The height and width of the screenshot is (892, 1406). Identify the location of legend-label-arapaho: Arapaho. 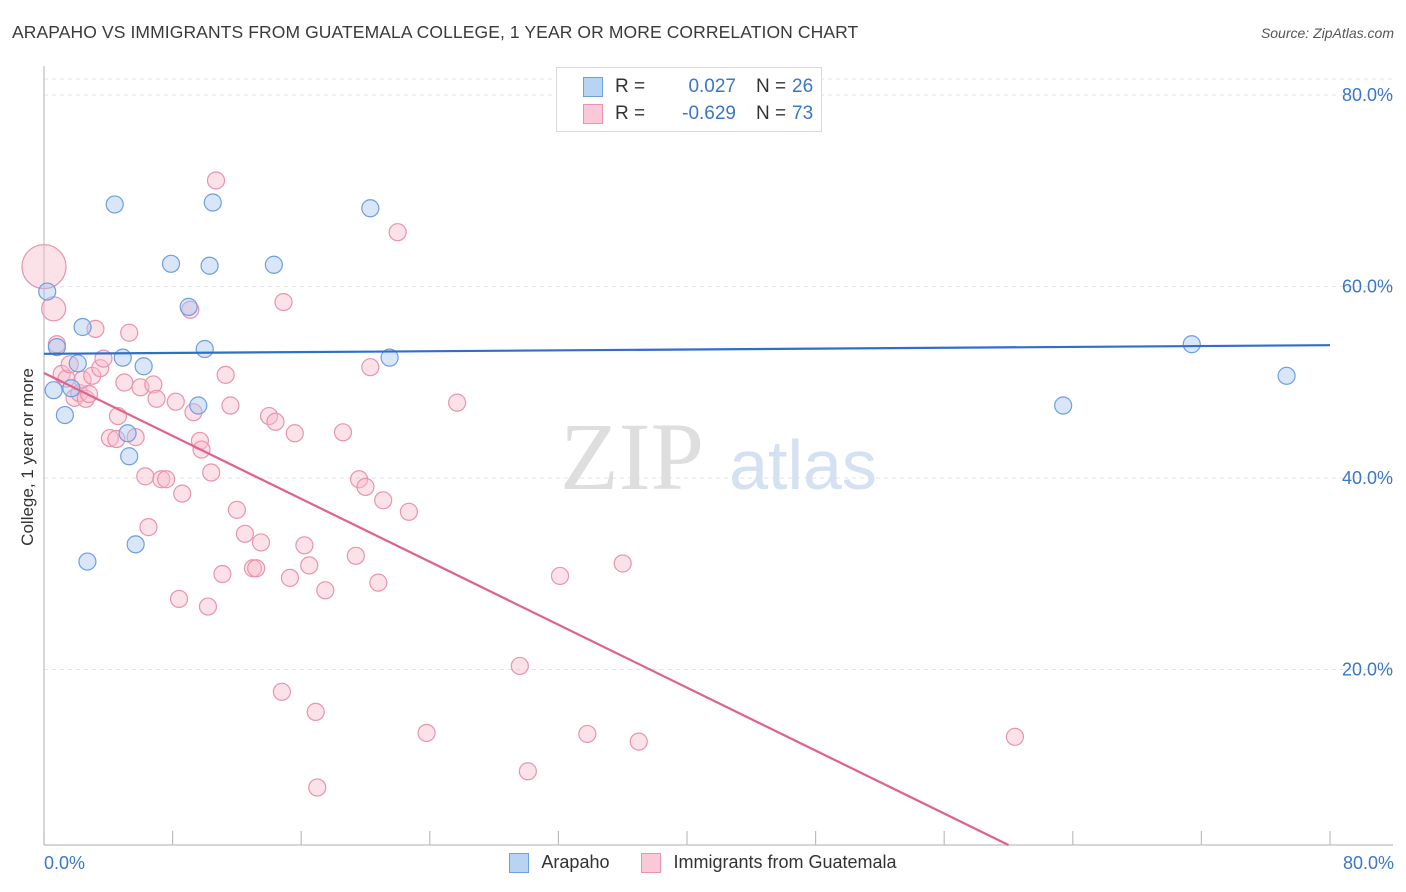
(575, 862).